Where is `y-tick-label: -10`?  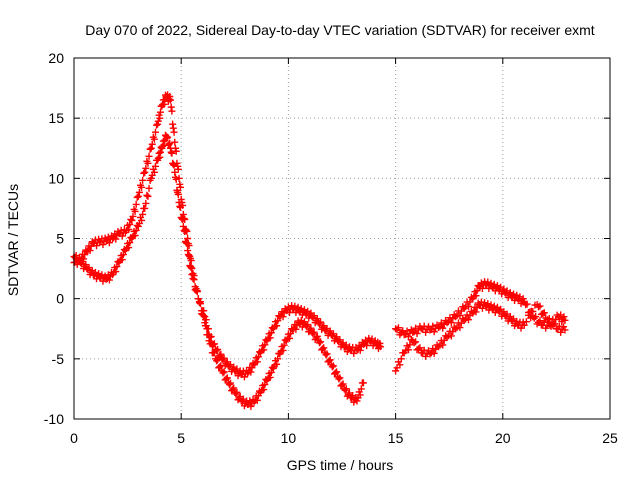
y-tick-label: -10 is located at coordinates (54, 419).